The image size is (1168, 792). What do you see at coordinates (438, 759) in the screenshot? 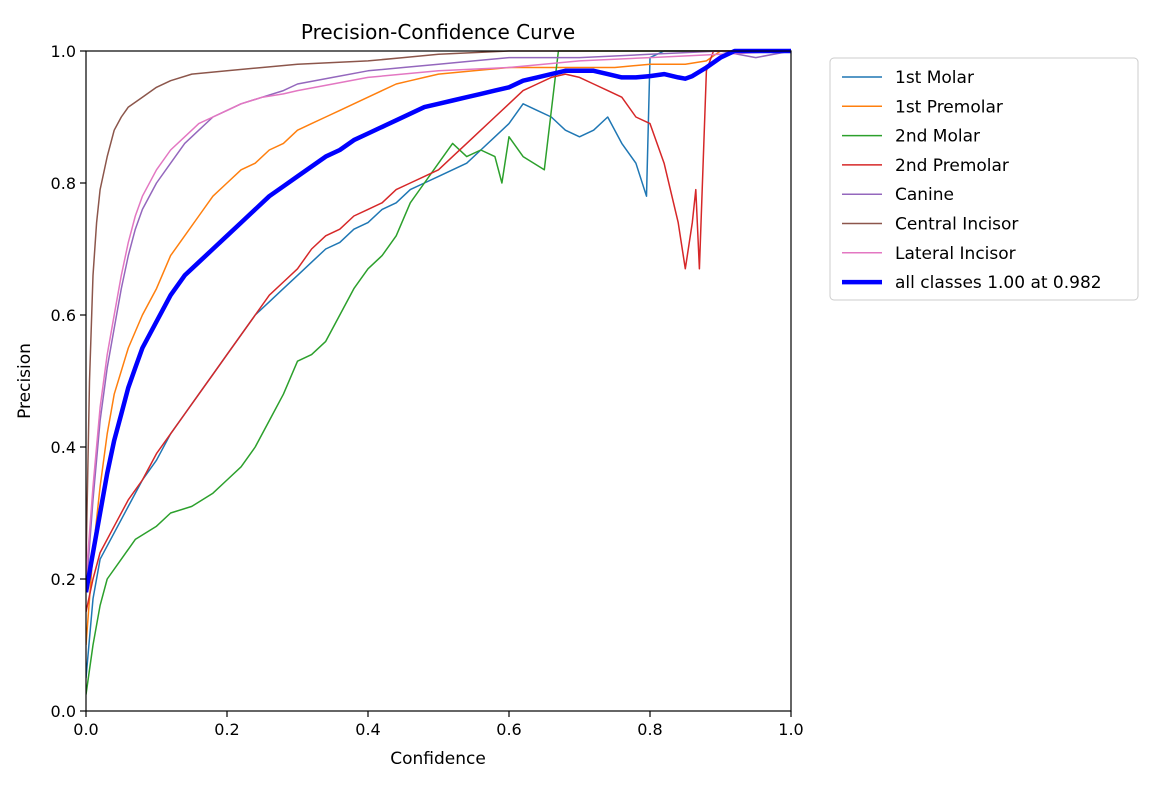
I see `x-axis-label: Confidence` at bounding box center [438, 759].